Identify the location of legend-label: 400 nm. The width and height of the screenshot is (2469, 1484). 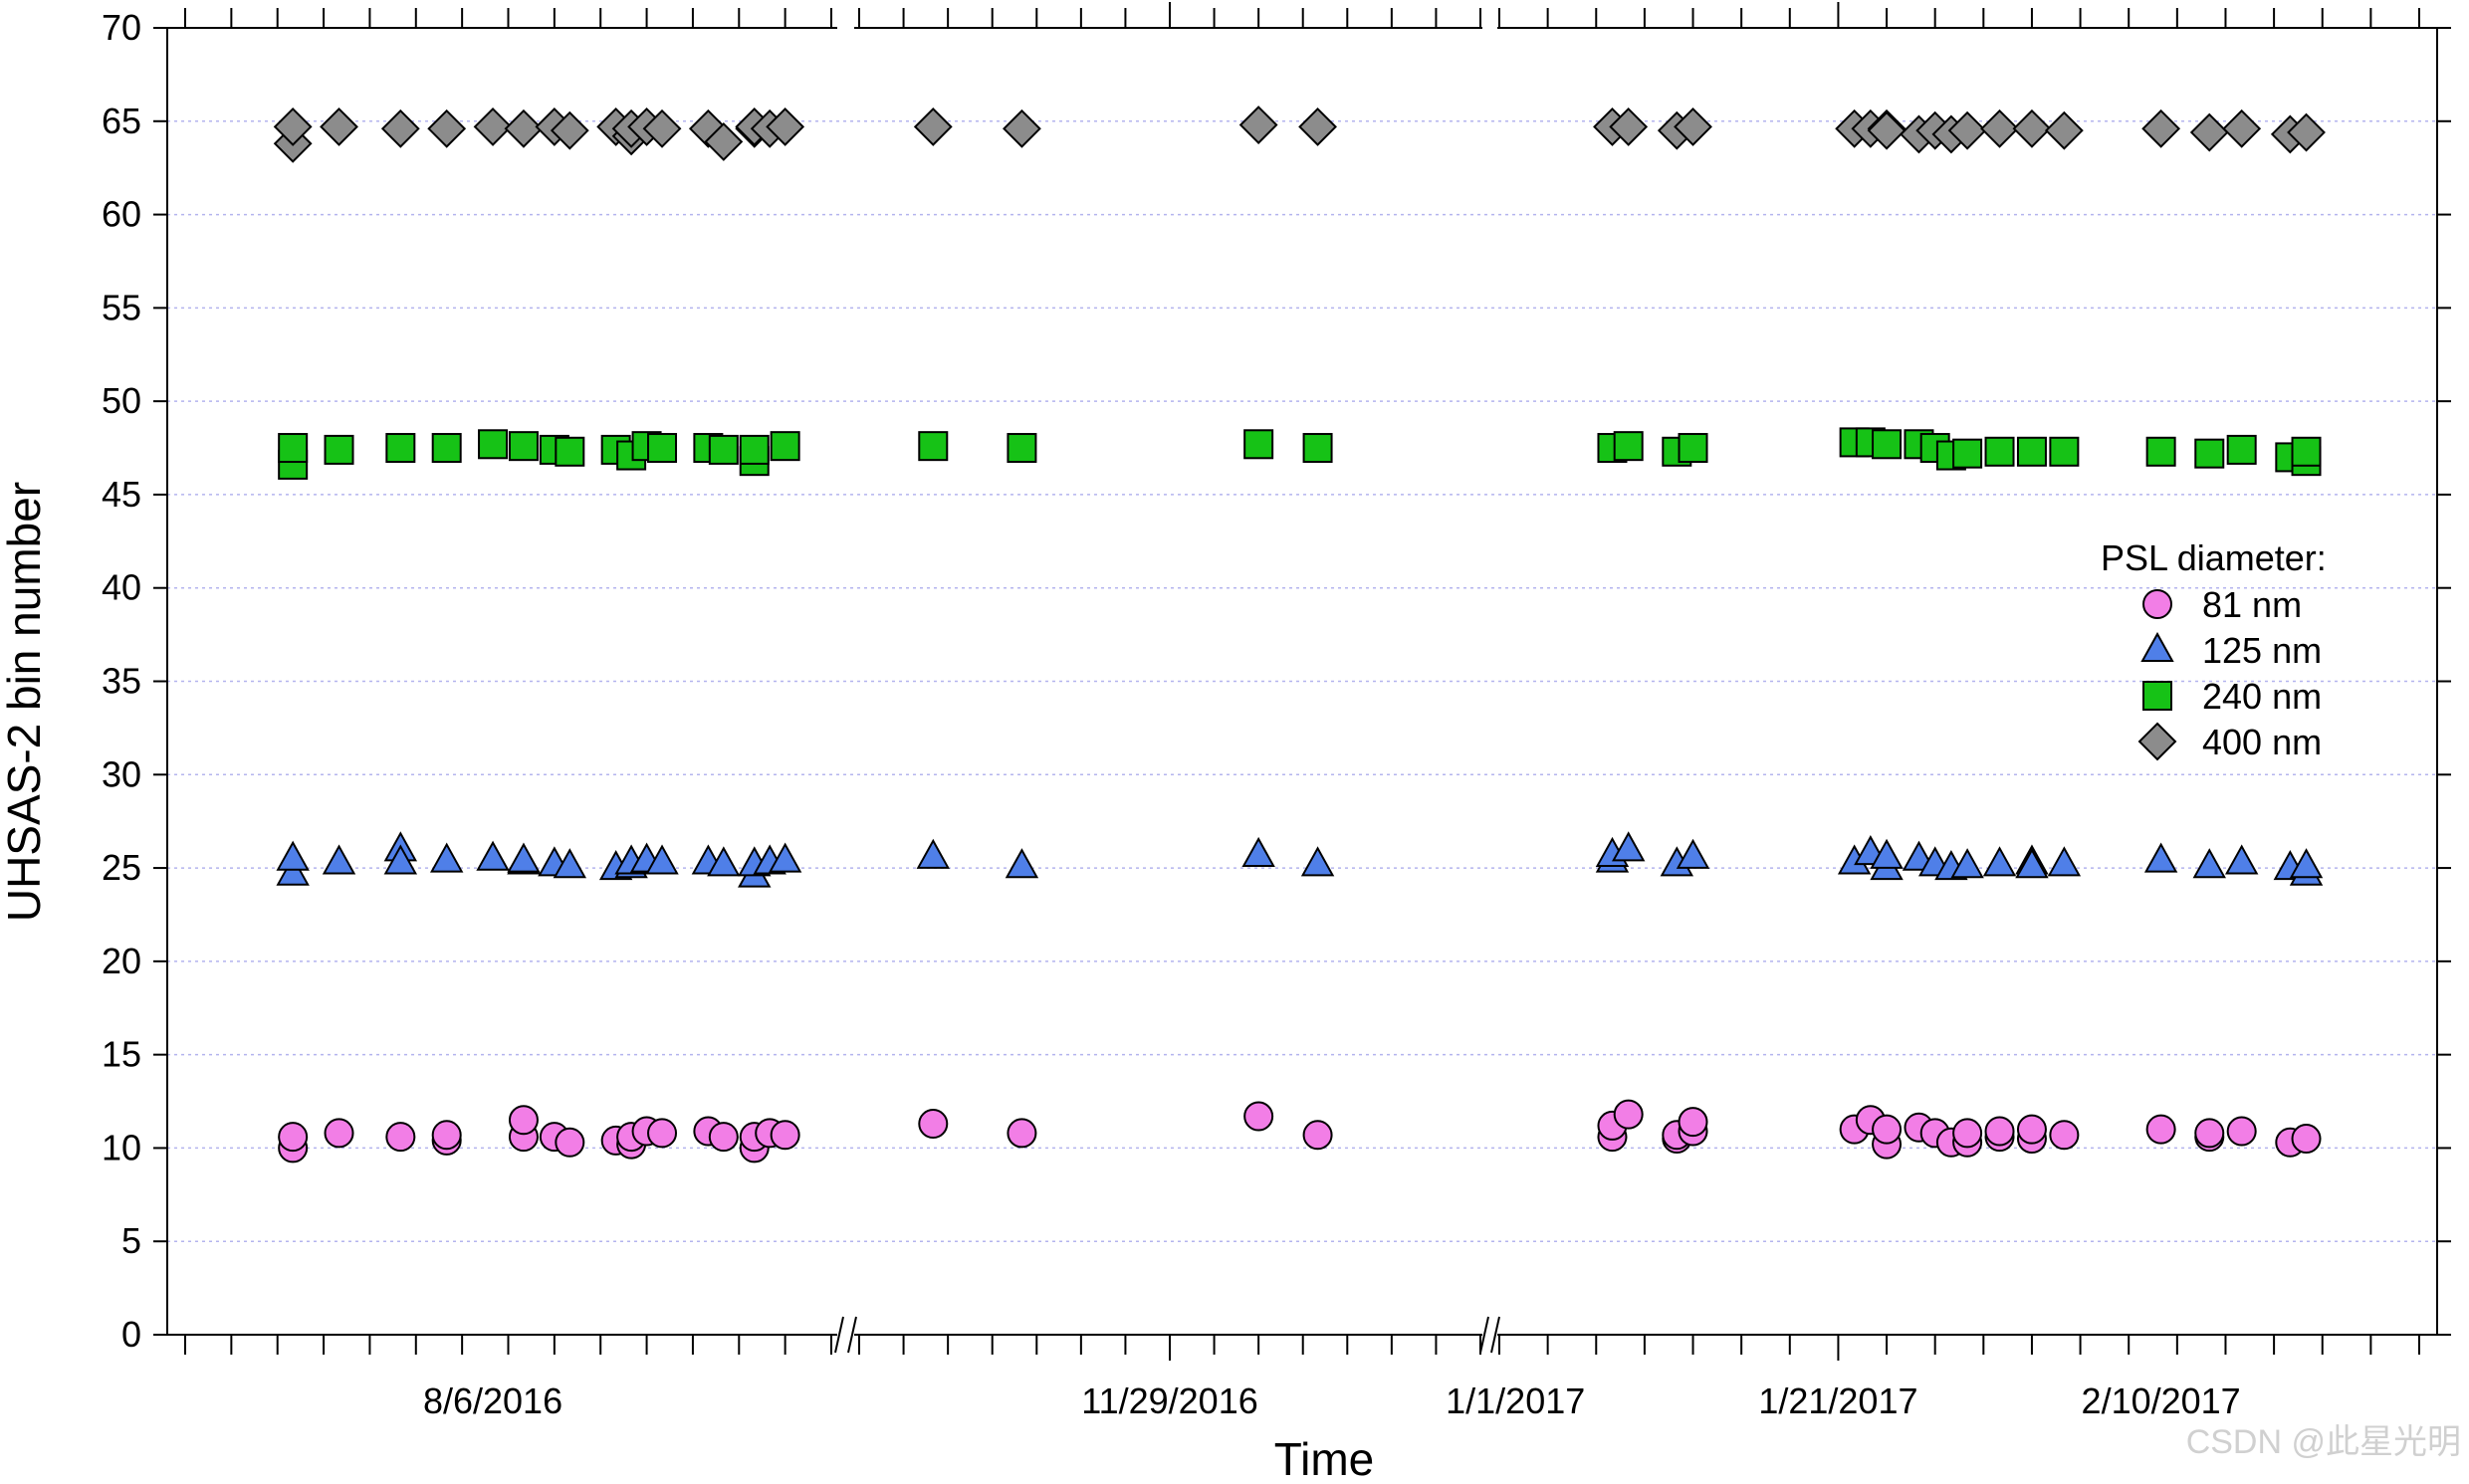
(2262, 742).